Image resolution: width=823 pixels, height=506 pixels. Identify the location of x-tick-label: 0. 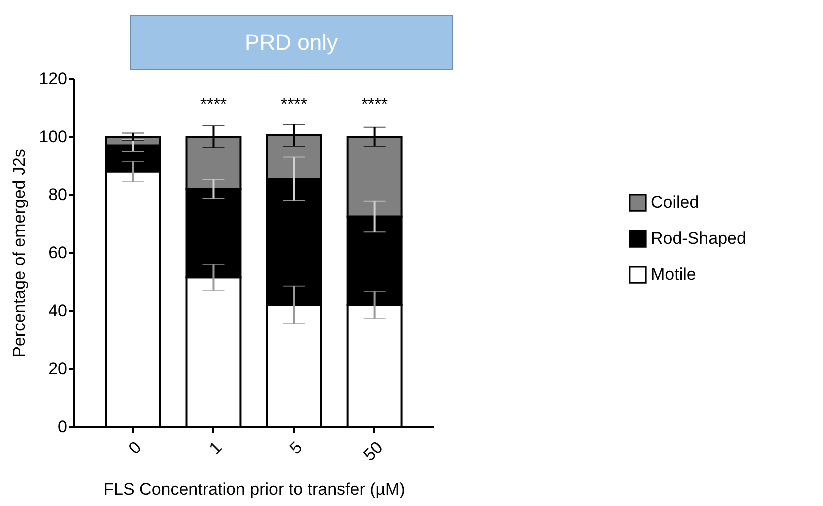
(135, 448).